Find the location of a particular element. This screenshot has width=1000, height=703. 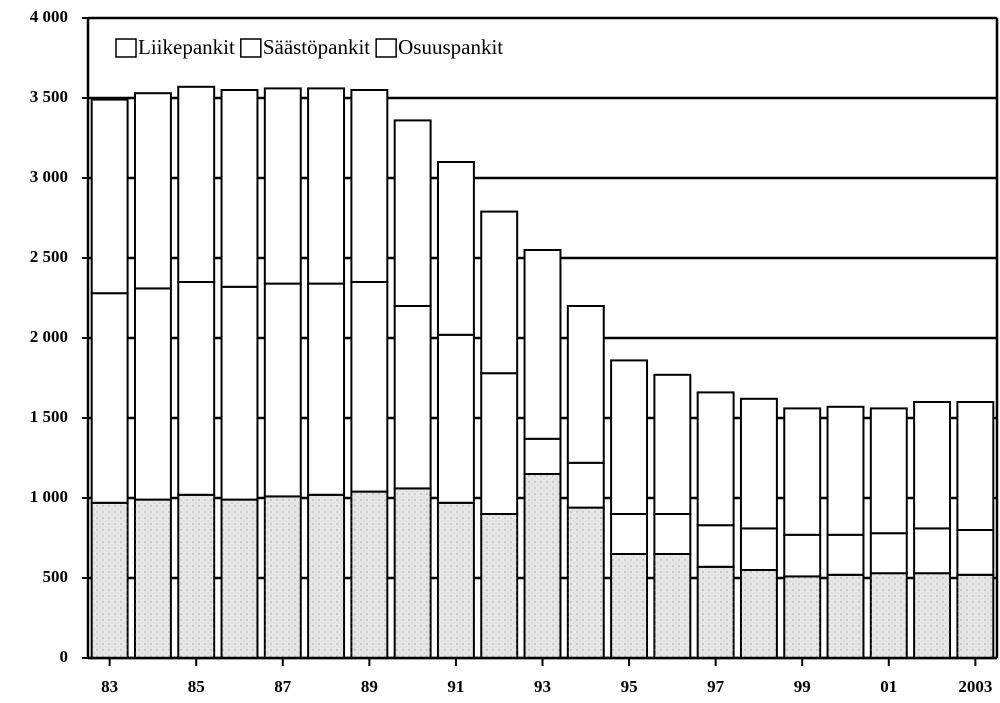

y-tick-label: 3 000 is located at coordinates (49, 176).